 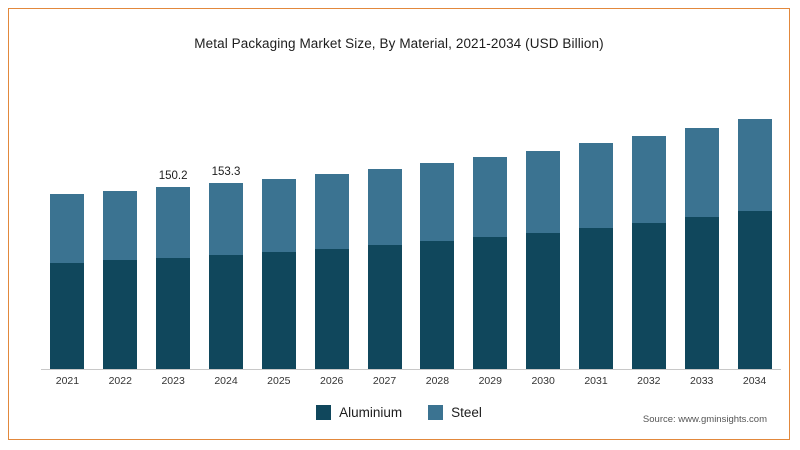 What do you see at coordinates (173, 176) in the screenshot?
I see `bar-value-label: 150.2` at bounding box center [173, 176].